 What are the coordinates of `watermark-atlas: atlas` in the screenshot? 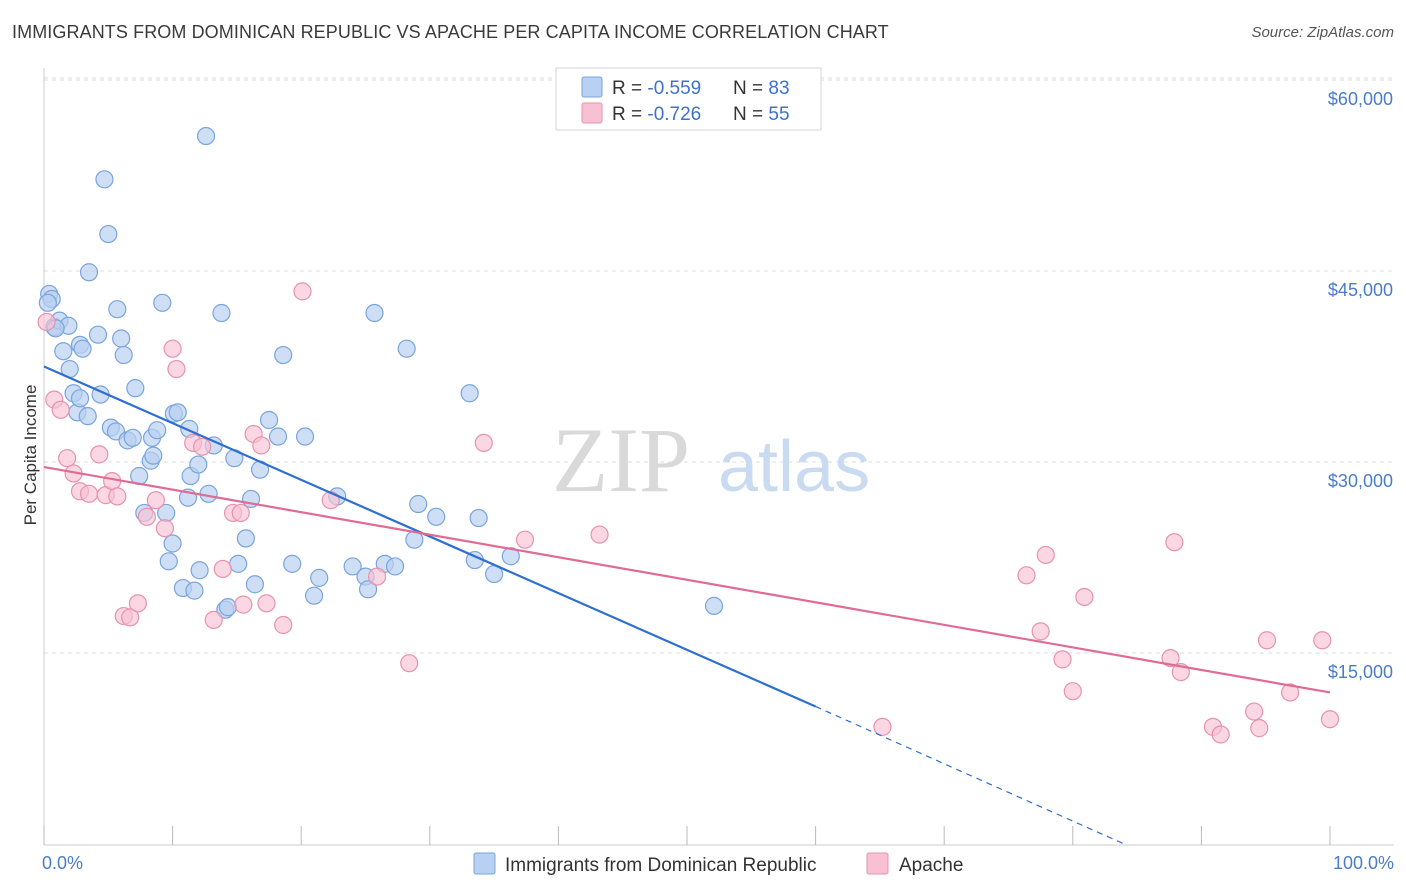 It's located at (794, 467).